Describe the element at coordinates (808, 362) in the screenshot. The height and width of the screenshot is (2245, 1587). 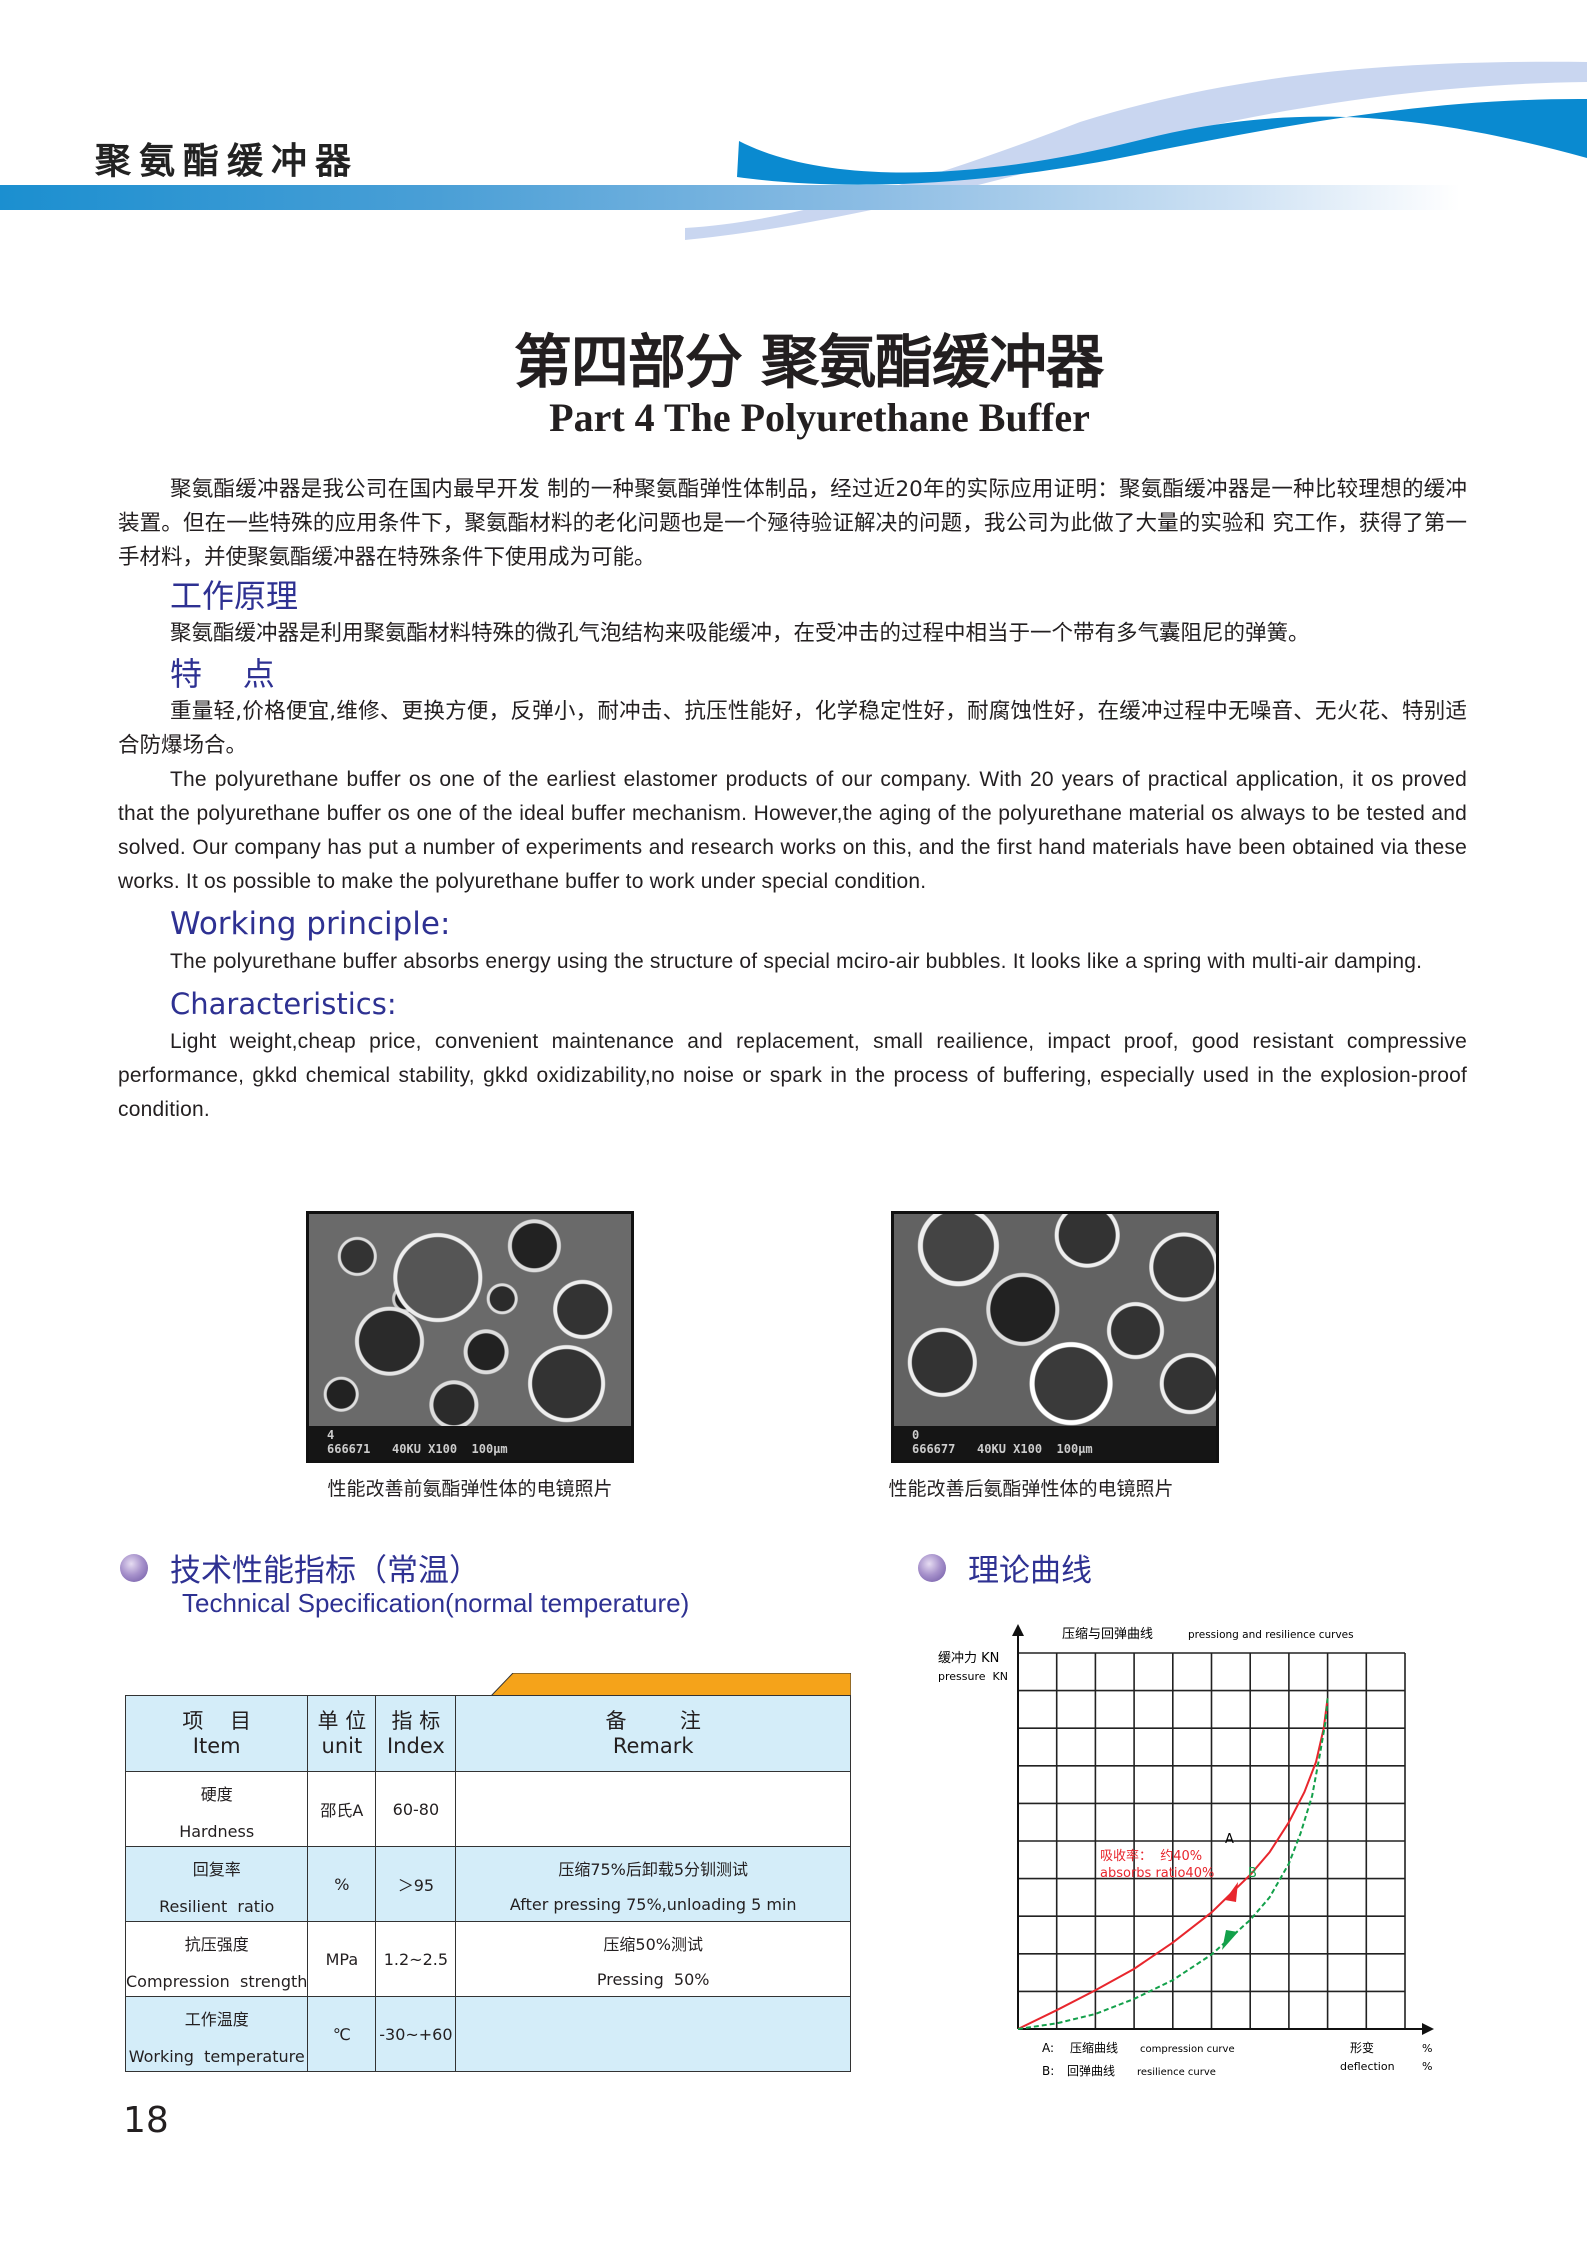
I see `page-title-cn: 第四部分 聚氨酯缓冲器` at that location.